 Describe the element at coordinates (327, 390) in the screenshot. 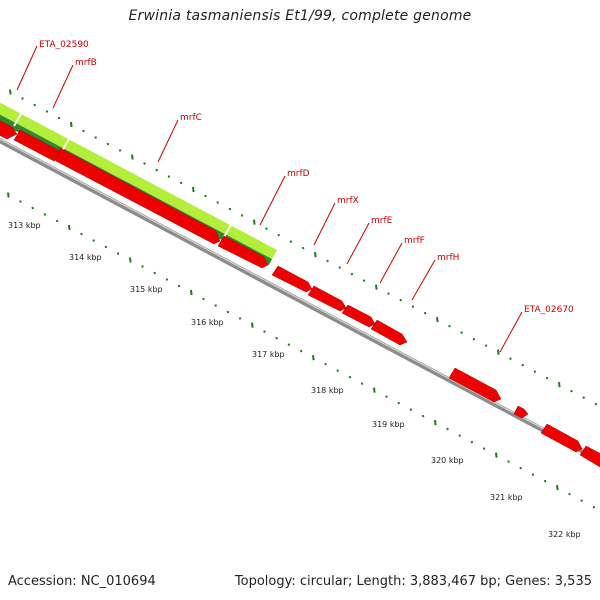

I see `kbp-label: 318 kbp` at that location.